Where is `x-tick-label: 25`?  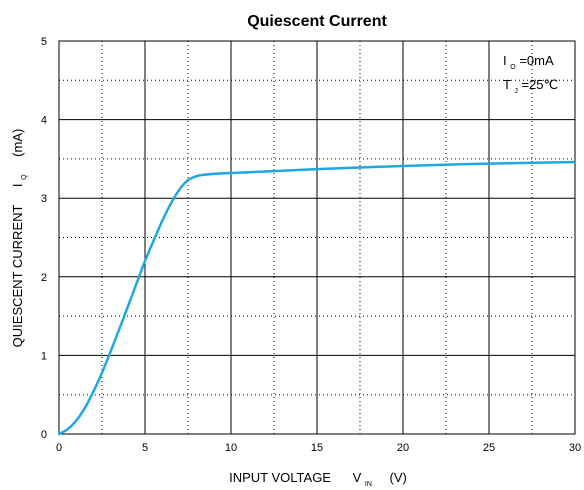
x-tick-label: 25 is located at coordinates (489, 448).